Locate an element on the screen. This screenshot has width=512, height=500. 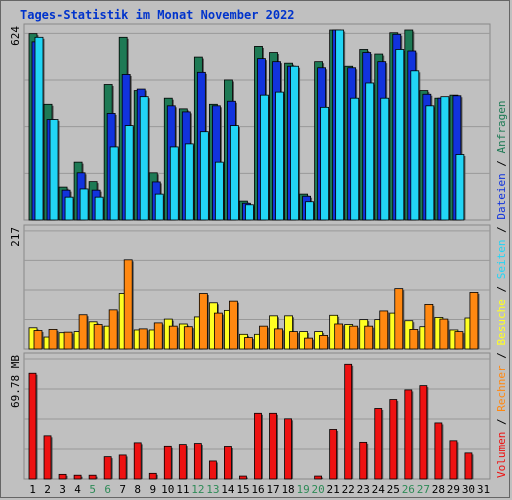
x-tick-label-day-9: 9 is located at coordinates (152, 489).